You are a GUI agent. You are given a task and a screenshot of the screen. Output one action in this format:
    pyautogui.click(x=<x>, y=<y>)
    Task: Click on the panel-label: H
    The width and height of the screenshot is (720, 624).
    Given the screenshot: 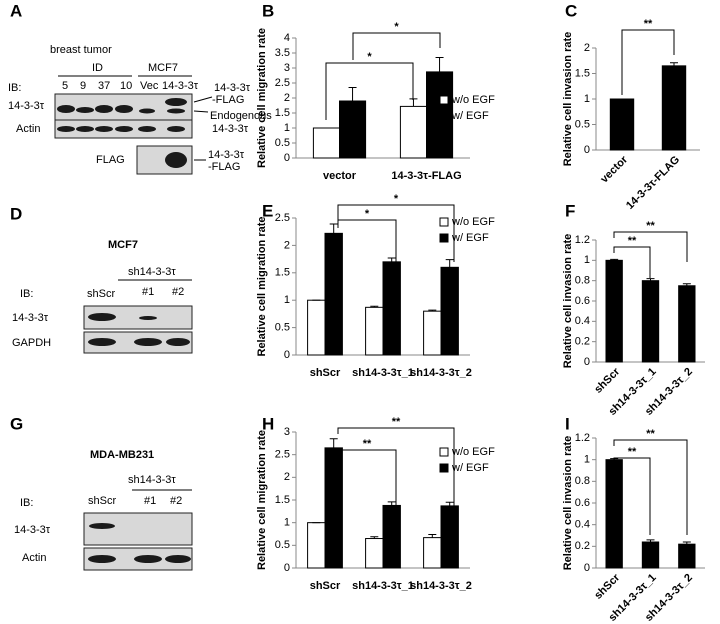 What is the action you would take?
    pyautogui.click(x=268, y=423)
    